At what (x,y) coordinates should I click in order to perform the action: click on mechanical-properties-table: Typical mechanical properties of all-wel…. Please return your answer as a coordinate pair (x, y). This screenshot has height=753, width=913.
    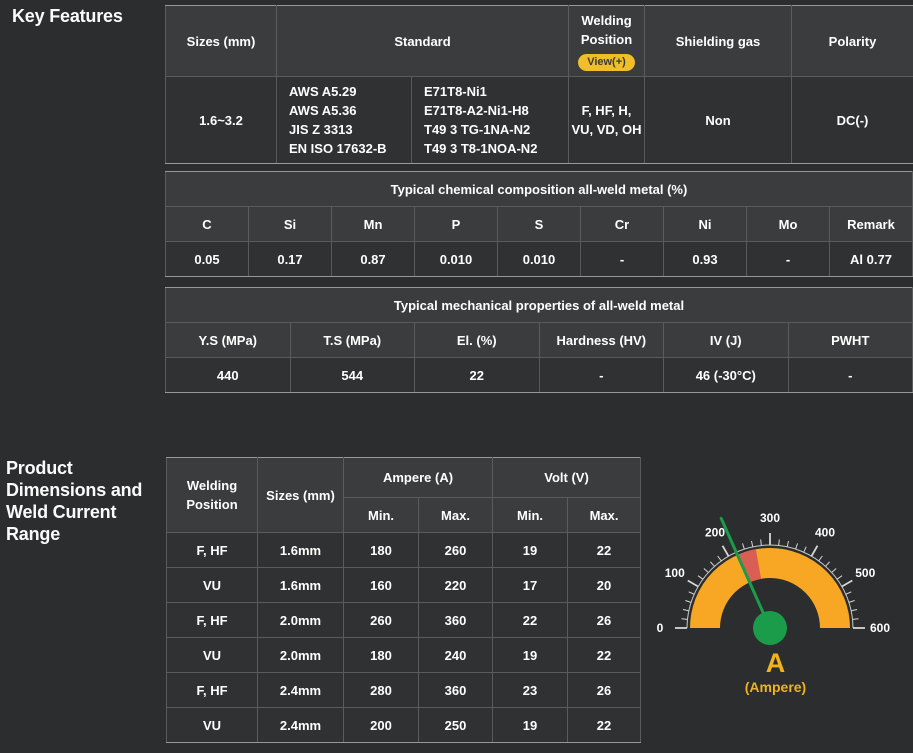
    Looking at the image, I should click on (539, 340).